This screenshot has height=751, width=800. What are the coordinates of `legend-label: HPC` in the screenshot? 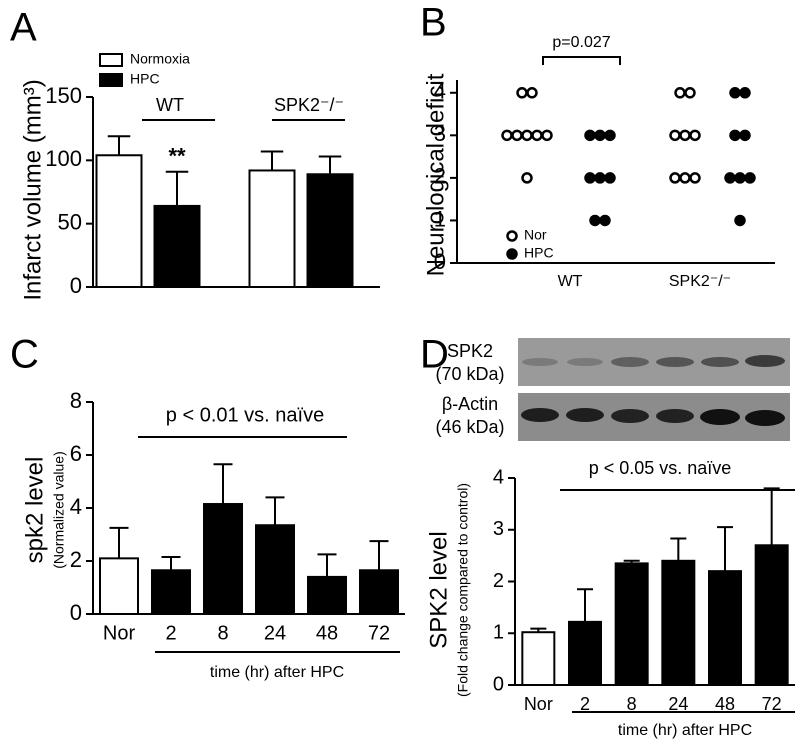 It's located at (145, 79).